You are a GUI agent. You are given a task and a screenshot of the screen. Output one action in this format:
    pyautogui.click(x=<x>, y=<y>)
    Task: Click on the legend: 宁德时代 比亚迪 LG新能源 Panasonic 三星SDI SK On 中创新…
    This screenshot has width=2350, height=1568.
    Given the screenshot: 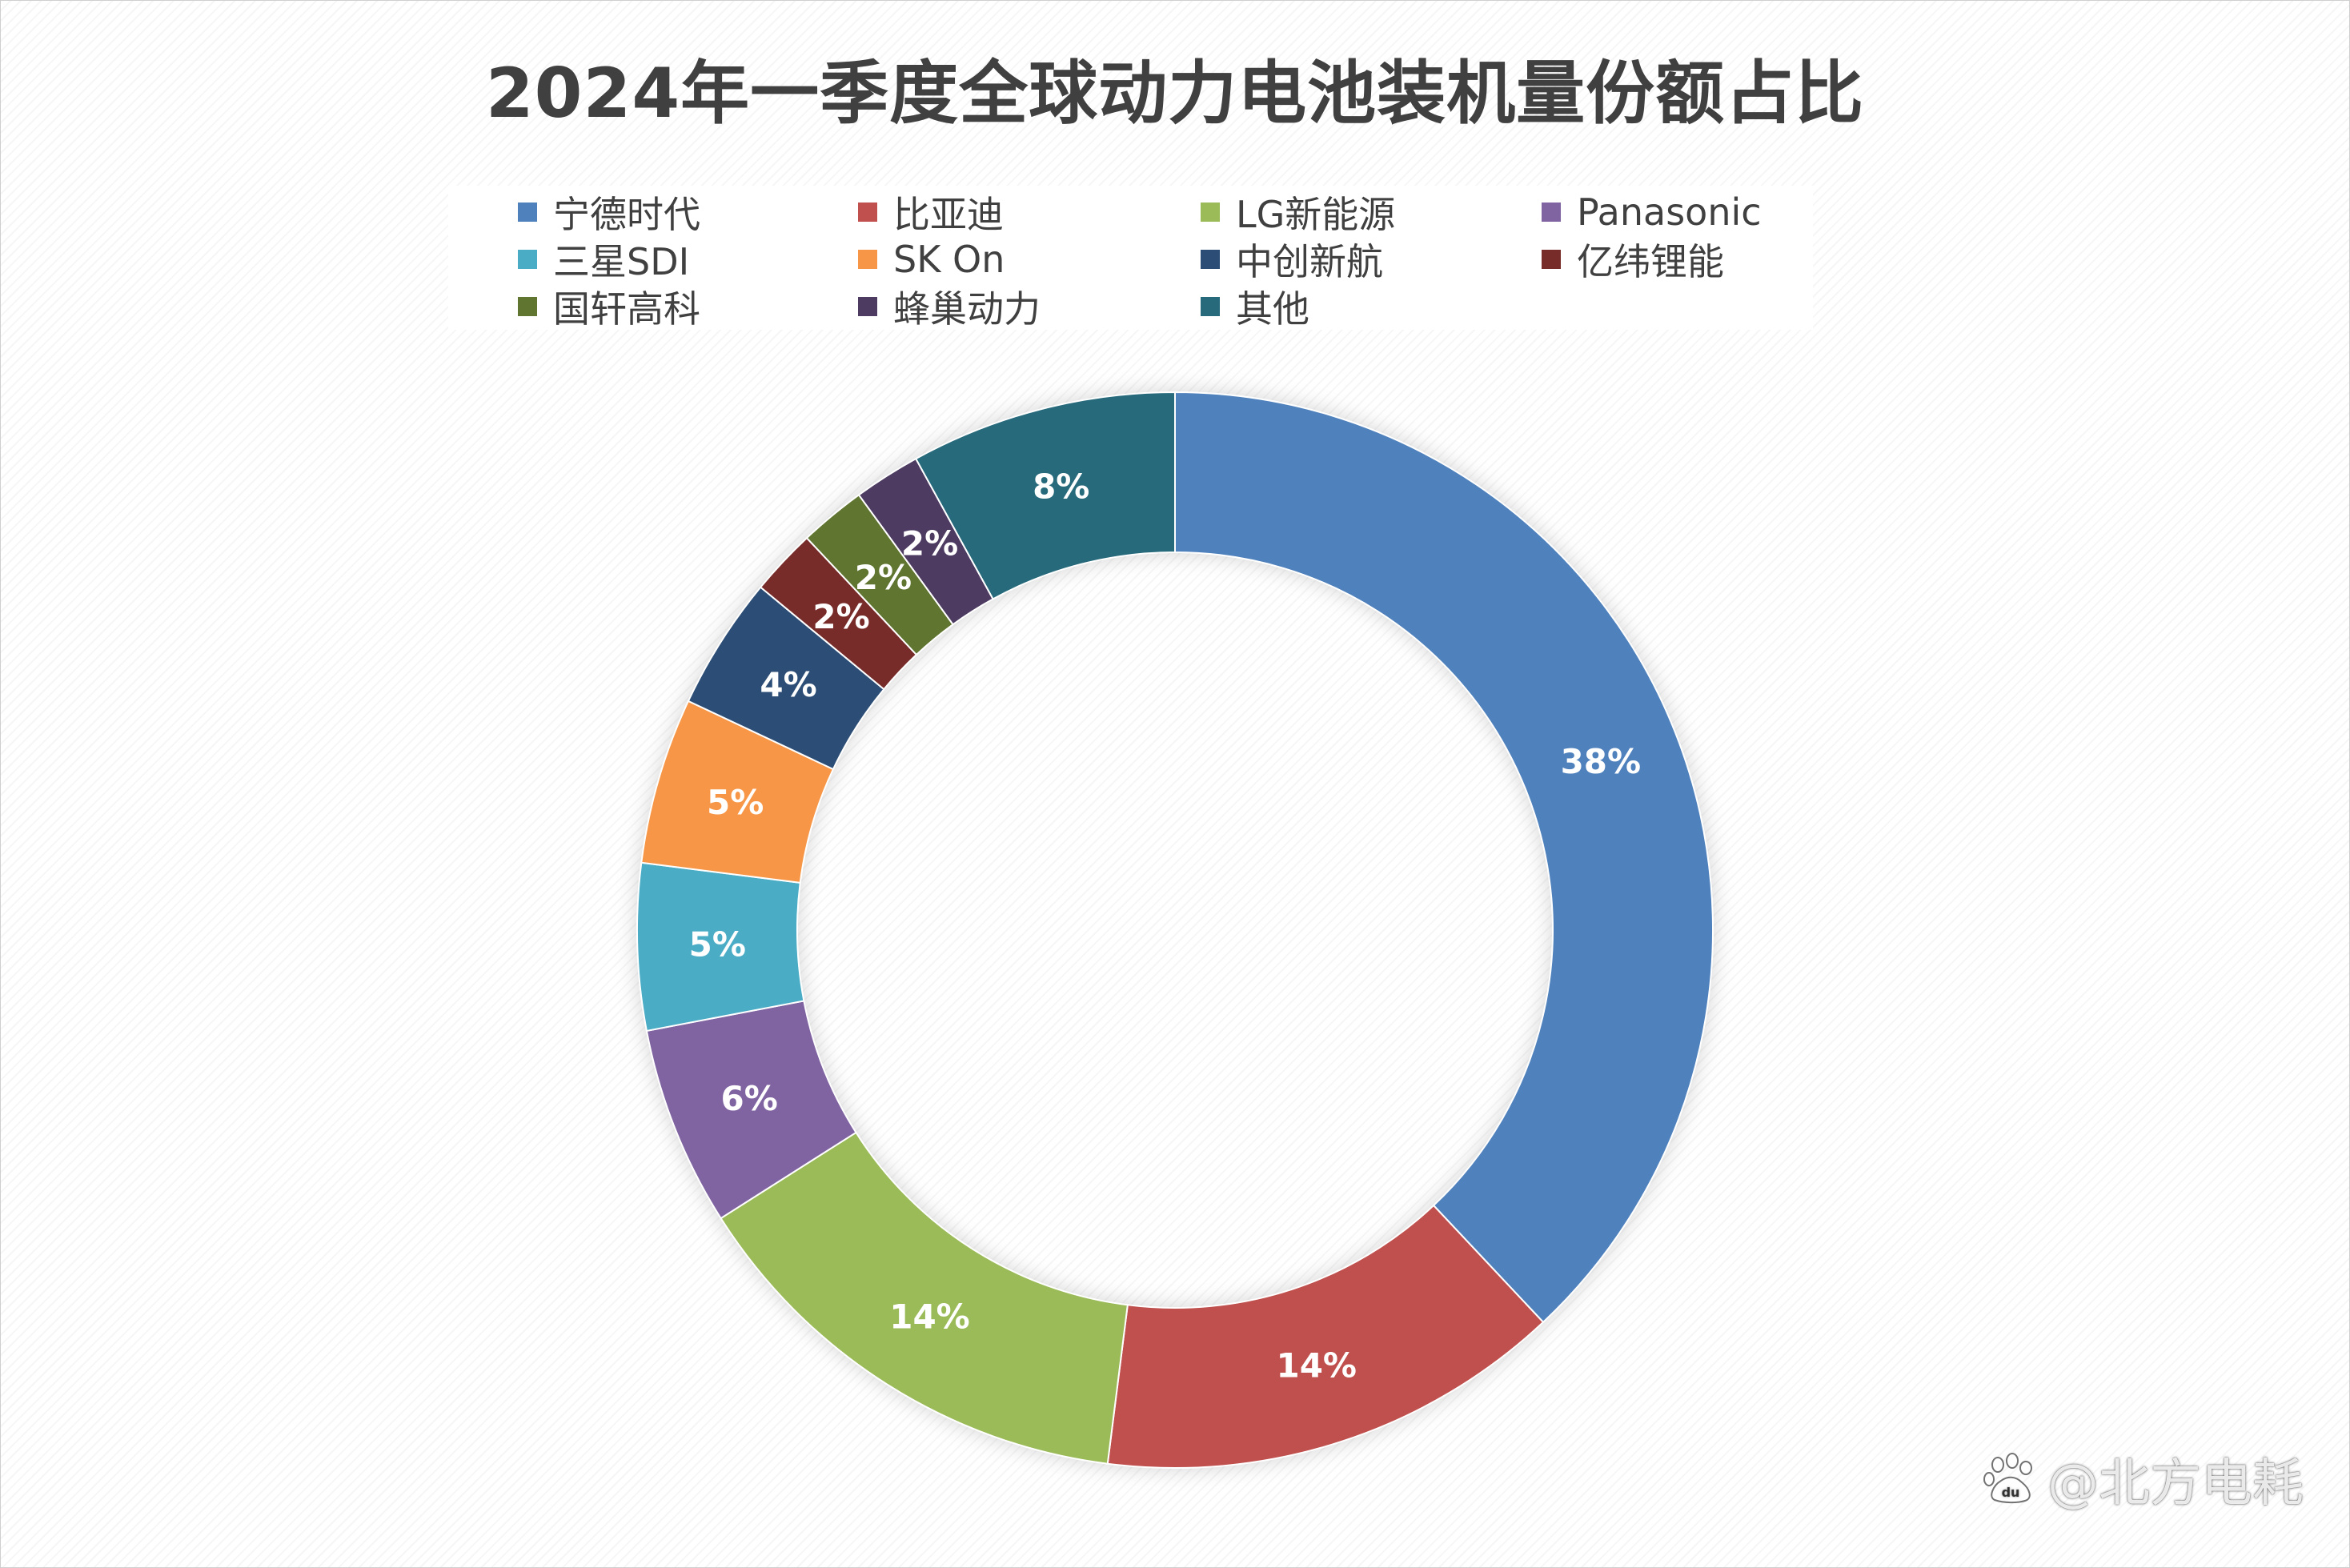 What is the action you would take?
    pyautogui.click(x=1130, y=258)
    